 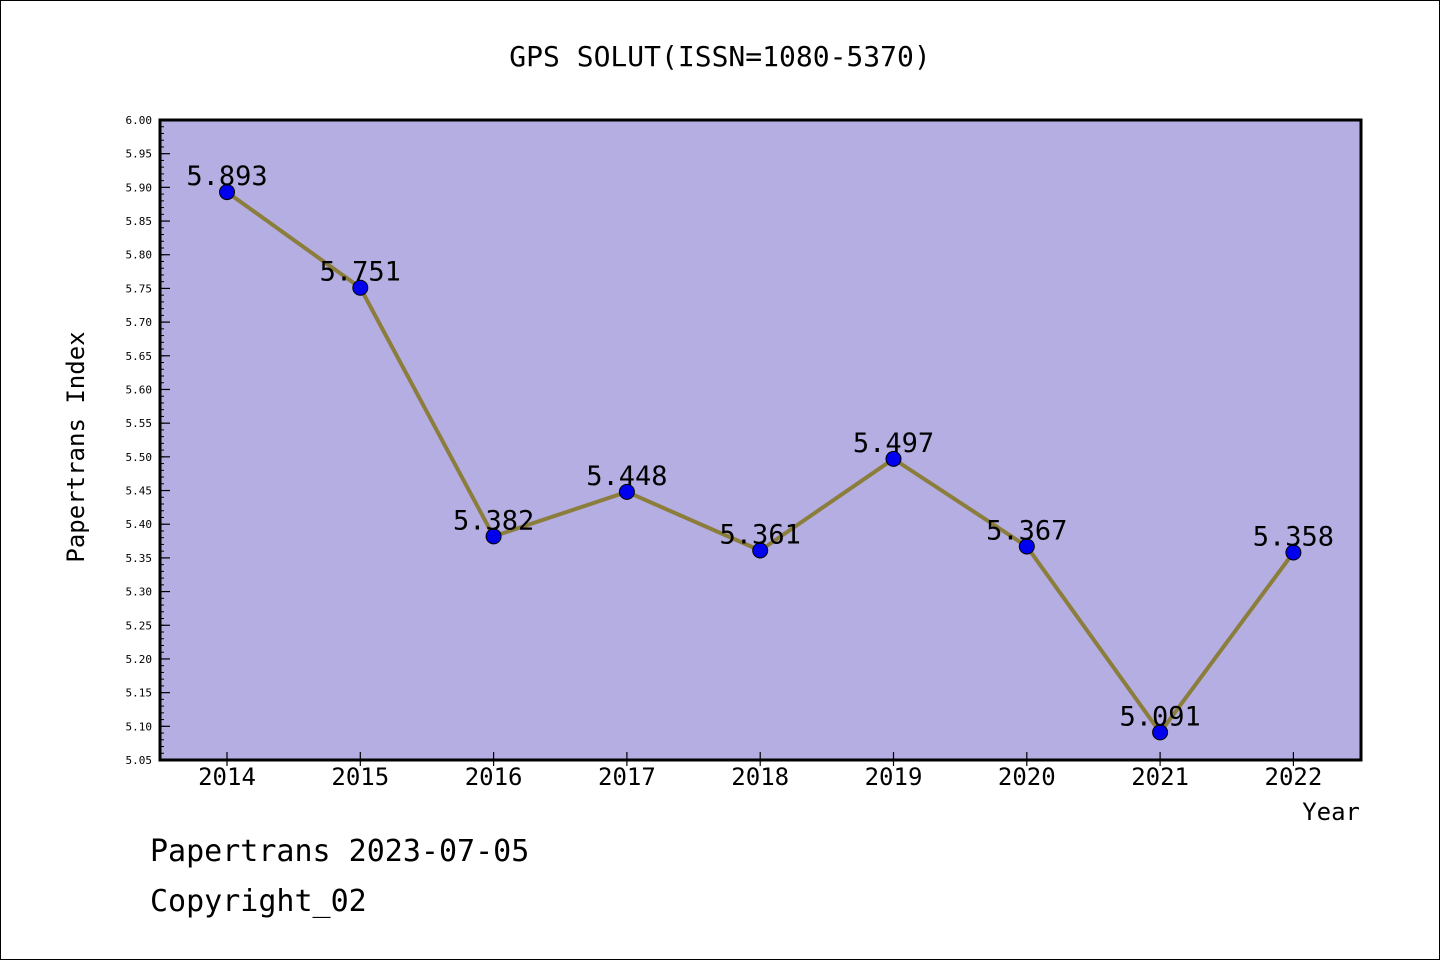 I want to click on y-tick-label: 5.35, so click(x=139, y=558).